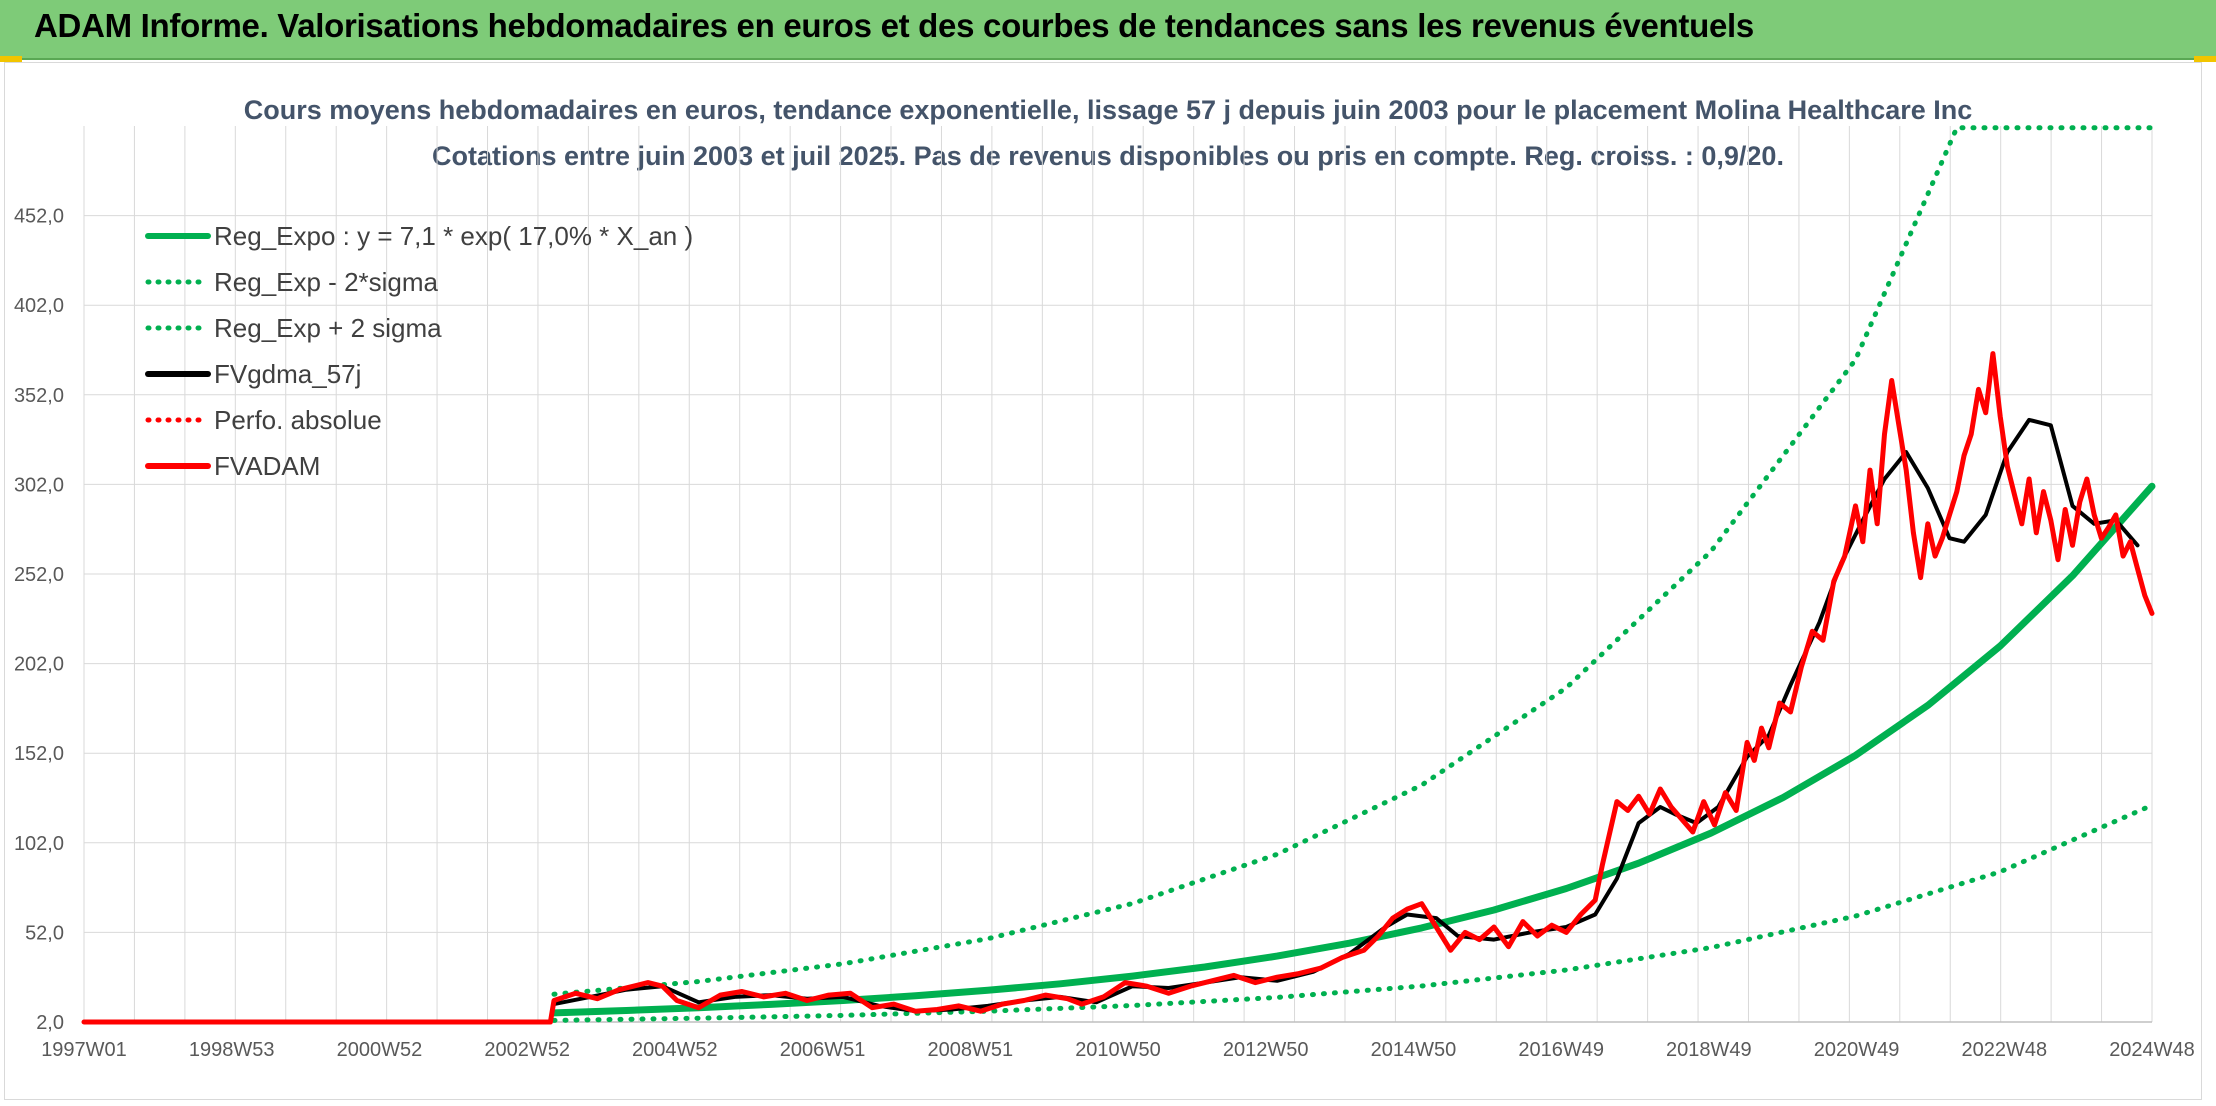  Describe the element at coordinates (39, 665) in the screenshot. I see `y-tick-label: 202,0` at that location.